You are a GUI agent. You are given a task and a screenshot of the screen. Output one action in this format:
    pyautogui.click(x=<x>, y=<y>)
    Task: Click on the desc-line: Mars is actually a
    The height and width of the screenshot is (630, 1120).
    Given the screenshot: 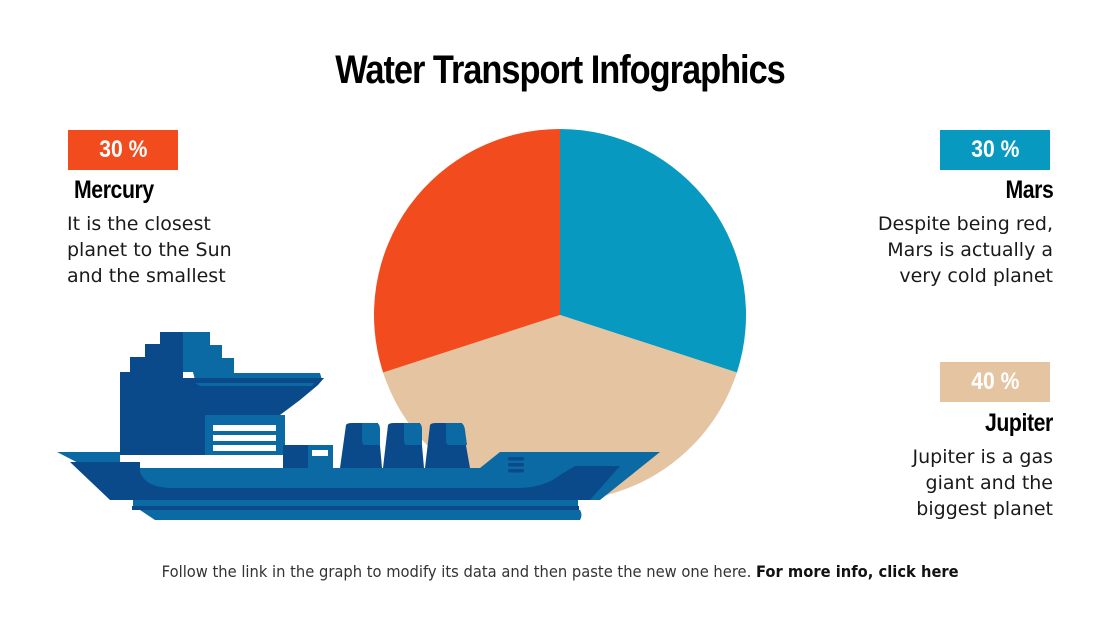 What is the action you would take?
    pyautogui.click(x=970, y=250)
    